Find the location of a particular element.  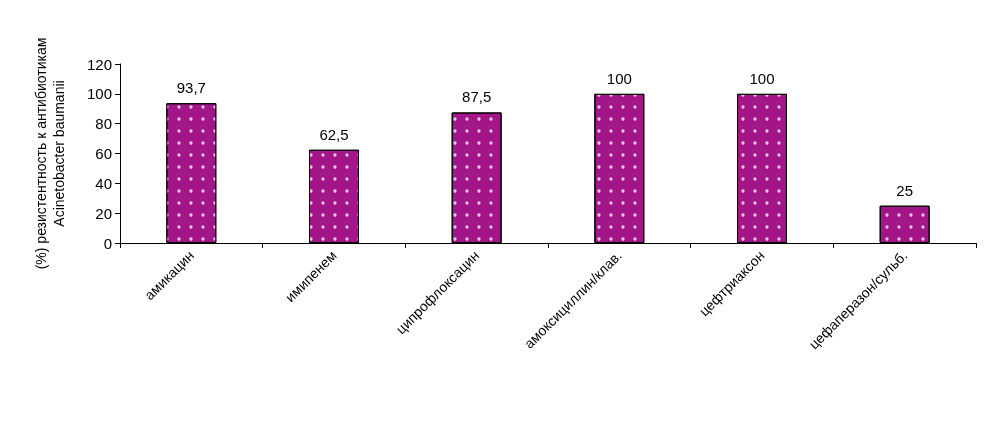

y-axis-title: (%) резистентность к антибиотикам Acinetobacter baumanii is located at coordinates (50, 153).